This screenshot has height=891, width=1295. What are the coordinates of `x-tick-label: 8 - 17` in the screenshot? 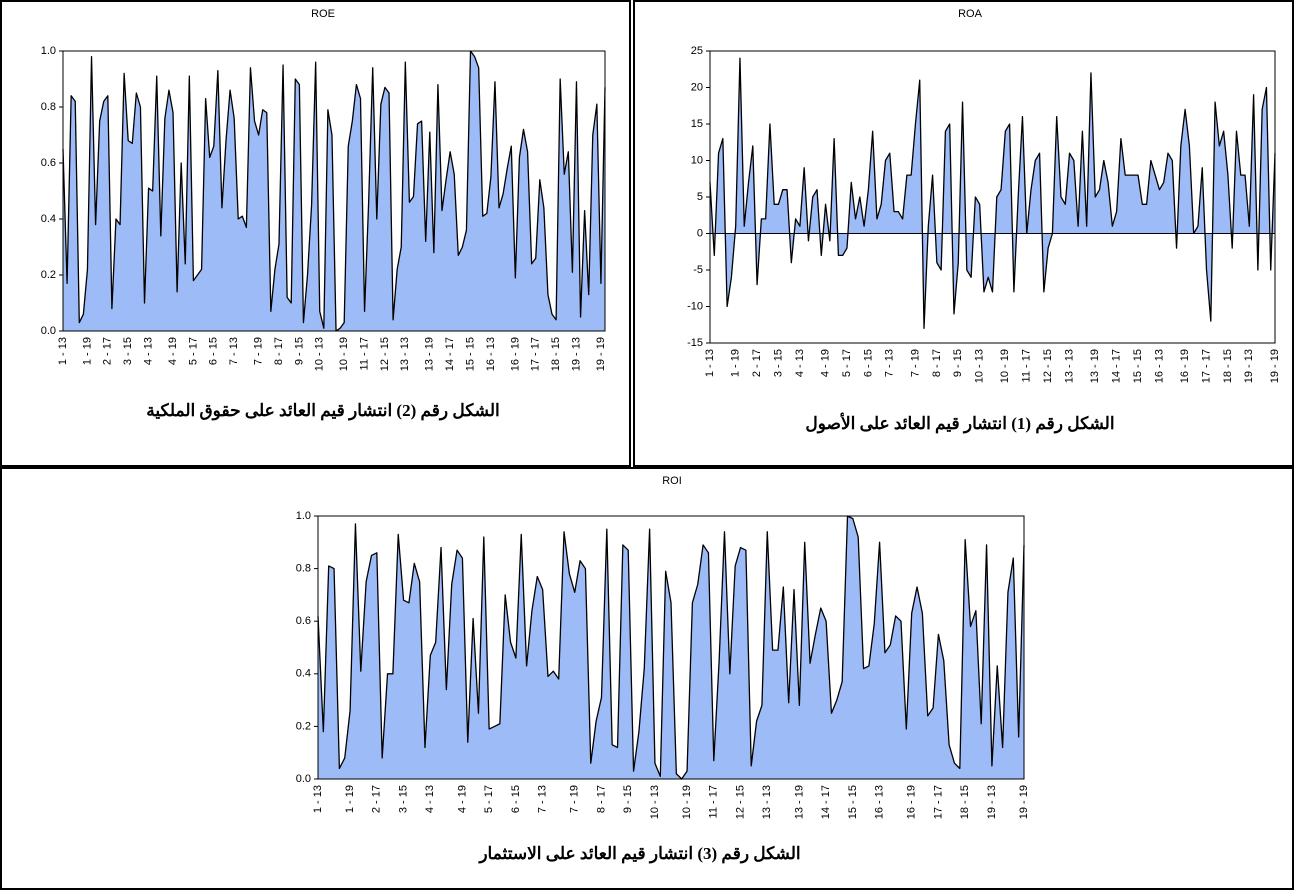 It's located at (279, 351).